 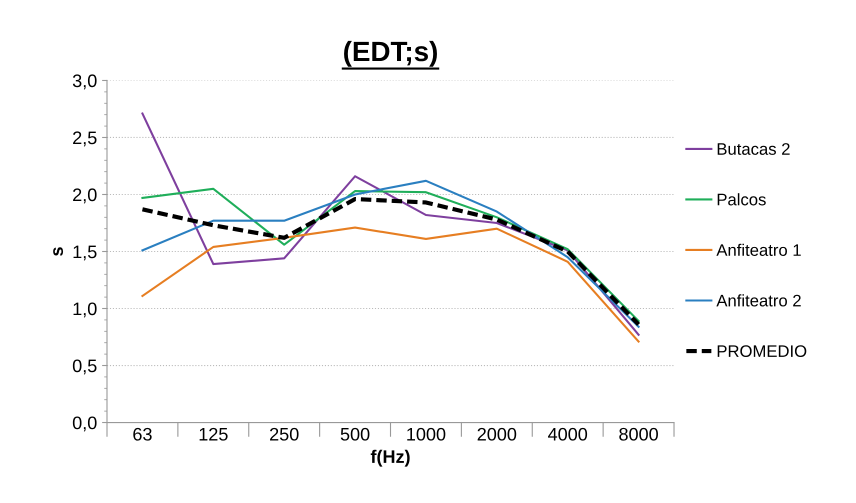 I want to click on x-tick-label: 125, so click(x=214, y=434).